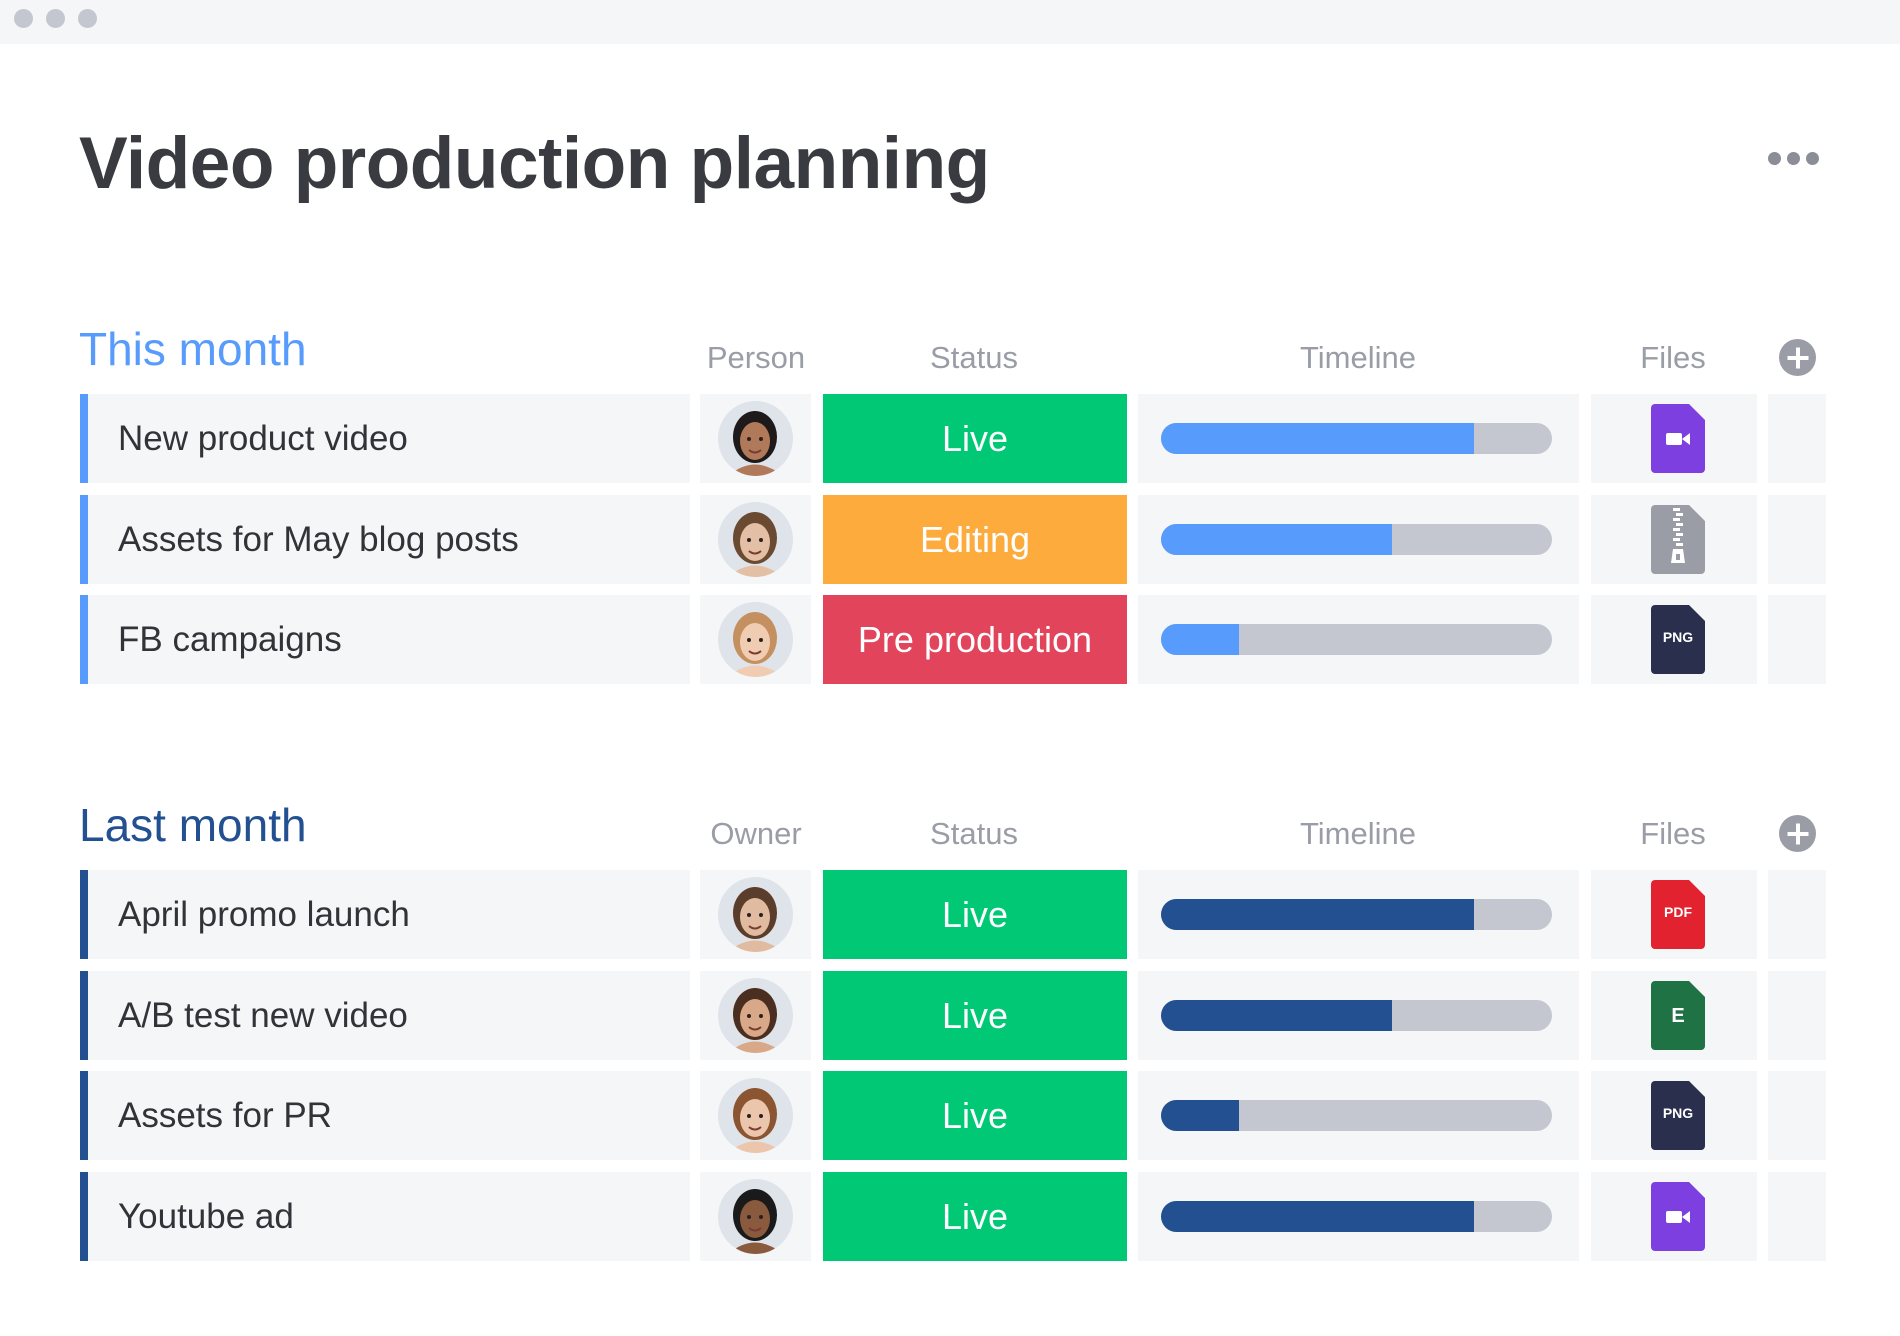  I want to click on item-name: A/B test new video, so click(389, 1015).